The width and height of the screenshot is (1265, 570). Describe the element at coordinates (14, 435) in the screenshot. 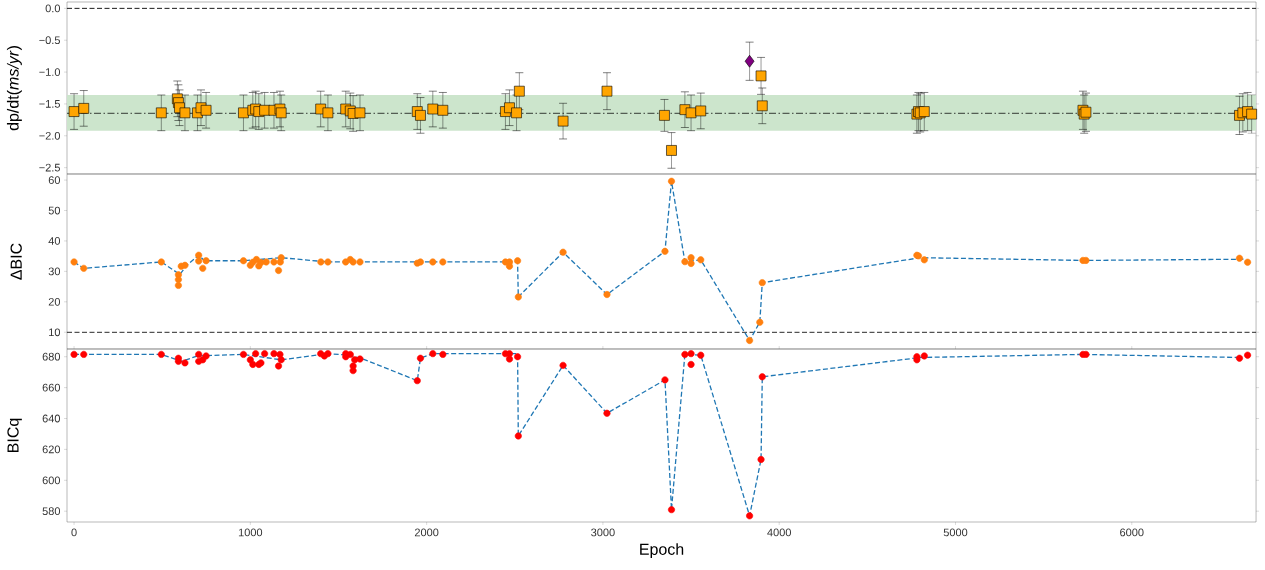

I see `y-axis-title: BICq` at that location.